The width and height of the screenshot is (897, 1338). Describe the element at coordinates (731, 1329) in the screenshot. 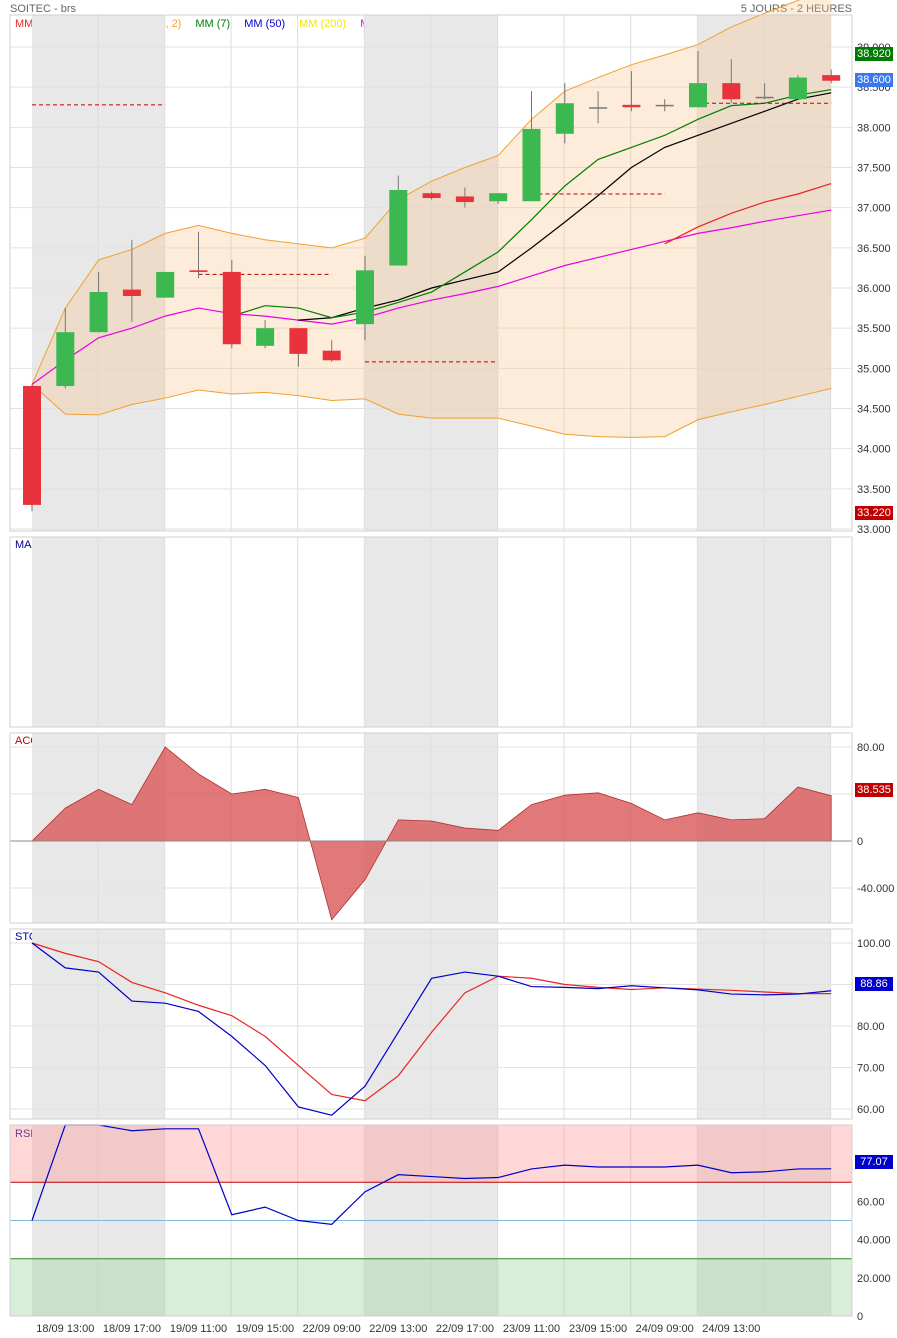

I see `time-axis-label: 24/09 13:00` at that location.